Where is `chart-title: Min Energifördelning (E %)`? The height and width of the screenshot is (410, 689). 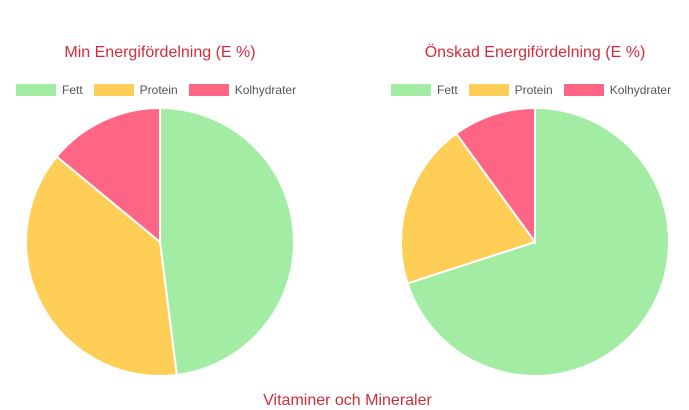 chart-title: Min Energifördelning (E %) is located at coordinates (160, 52).